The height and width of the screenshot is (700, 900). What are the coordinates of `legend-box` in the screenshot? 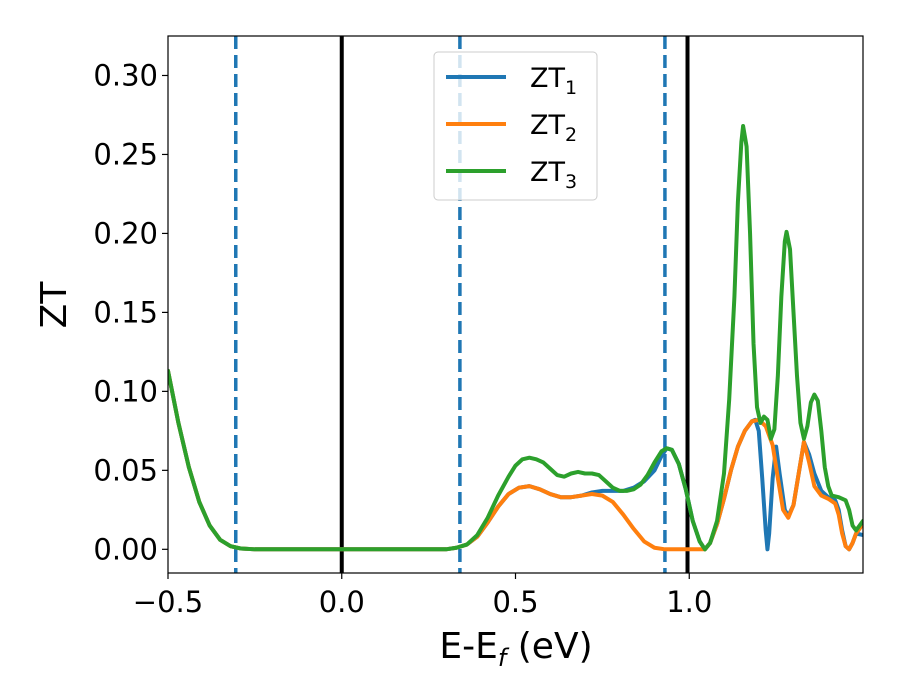 It's located at (515, 126).